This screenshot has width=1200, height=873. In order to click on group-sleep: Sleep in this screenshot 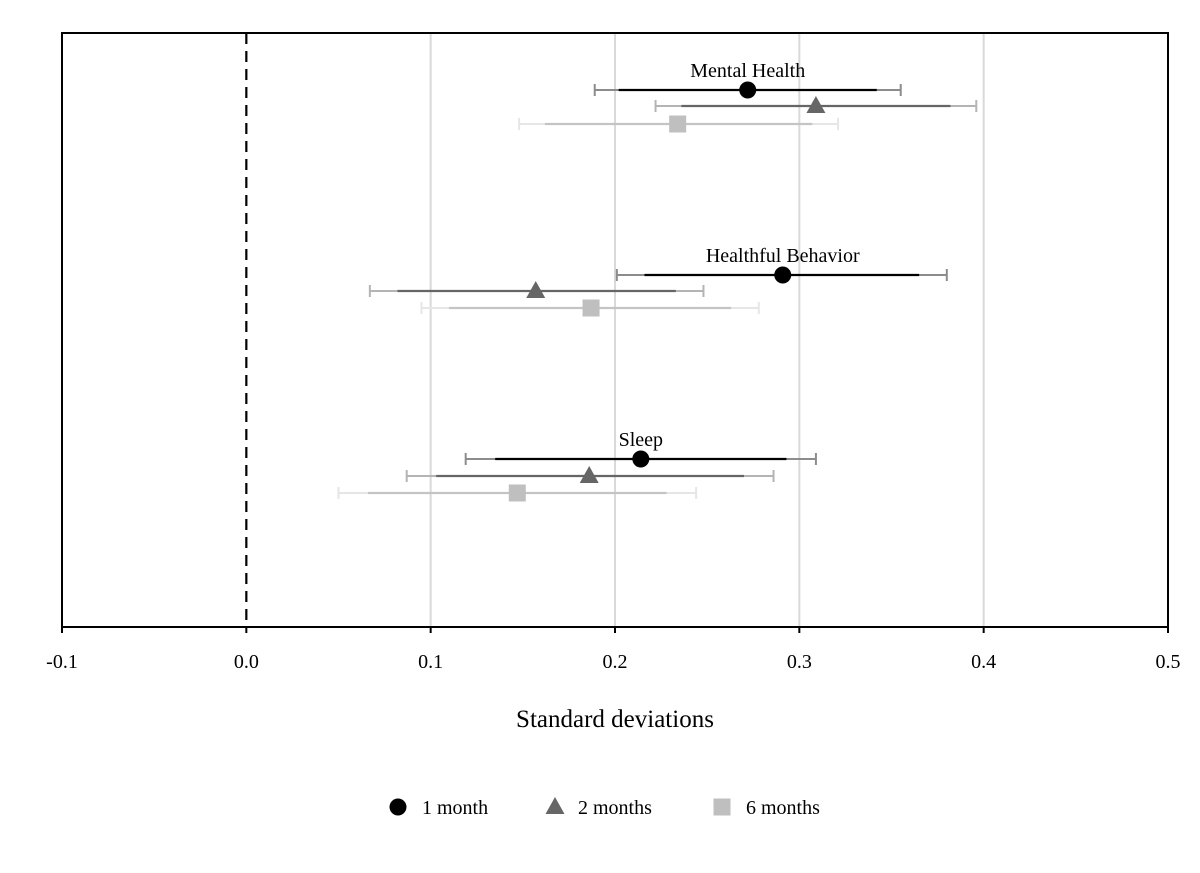, I will do `click(577, 465)`.